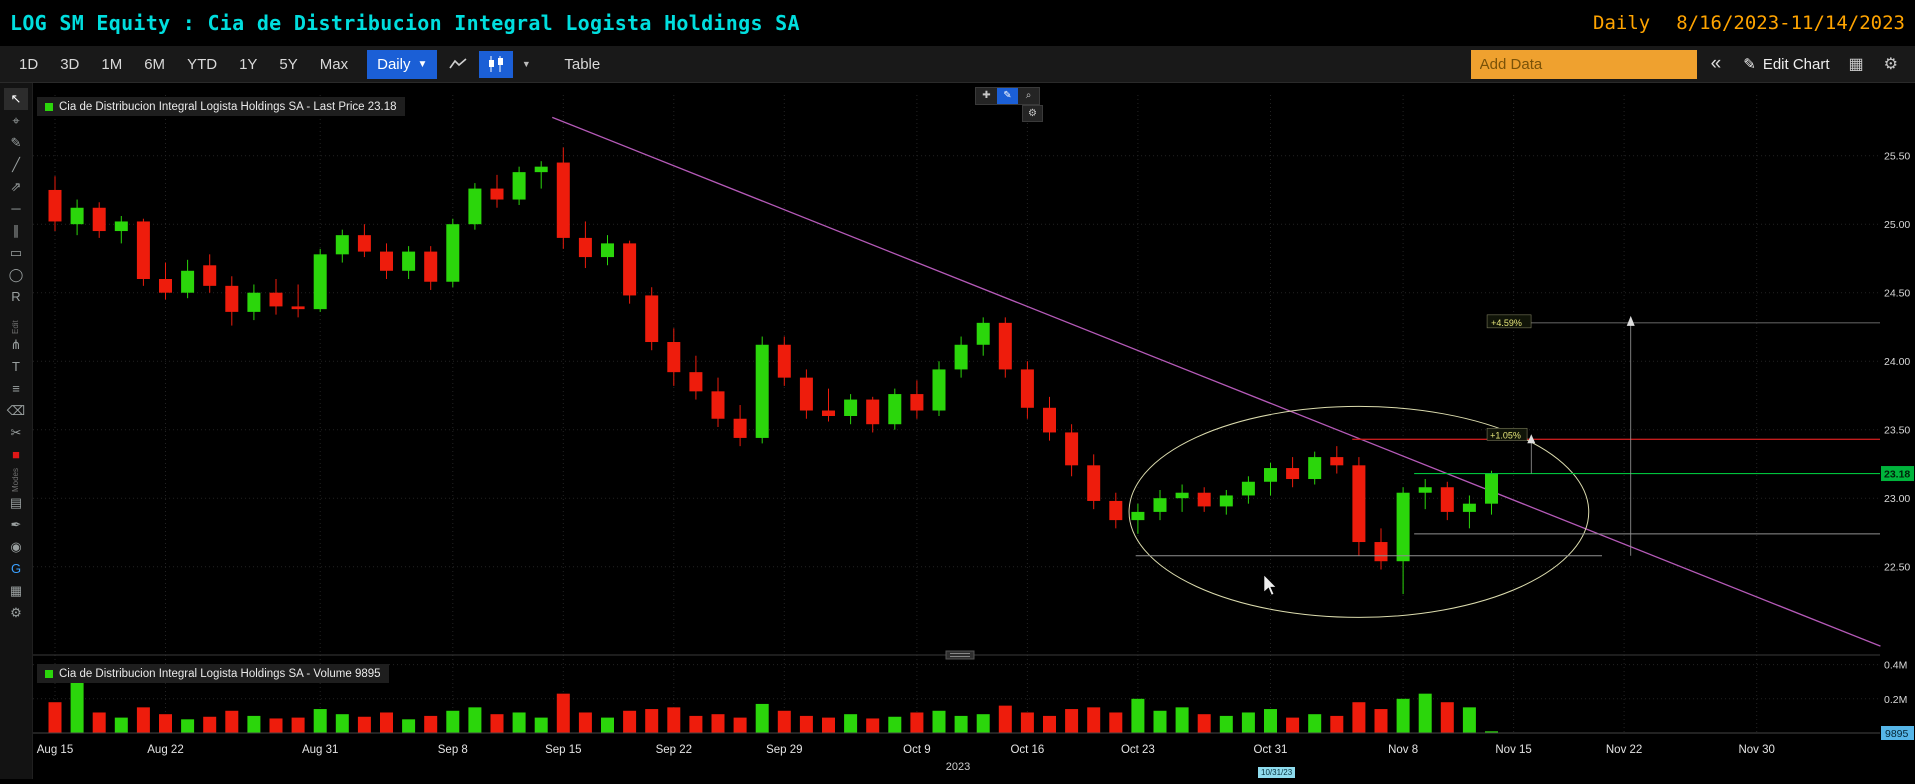  What do you see at coordinates (16, 546) in the screenshot?
I see `tool-magnet-icon: ◉` at bounding box center [16, 546].